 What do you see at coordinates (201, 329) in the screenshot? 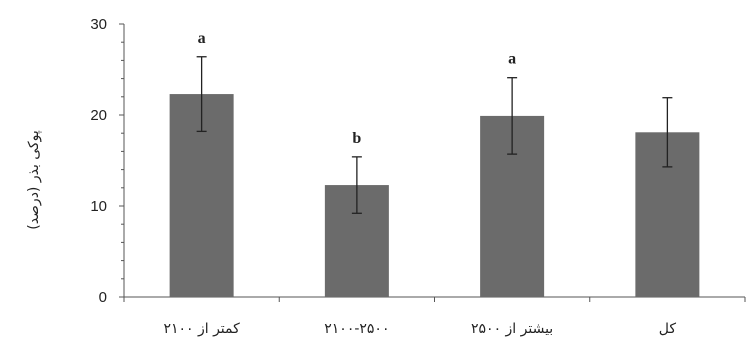
I see `x-category-label: کمتر از ۲۱۰۰` at bounding box center [201, 329].